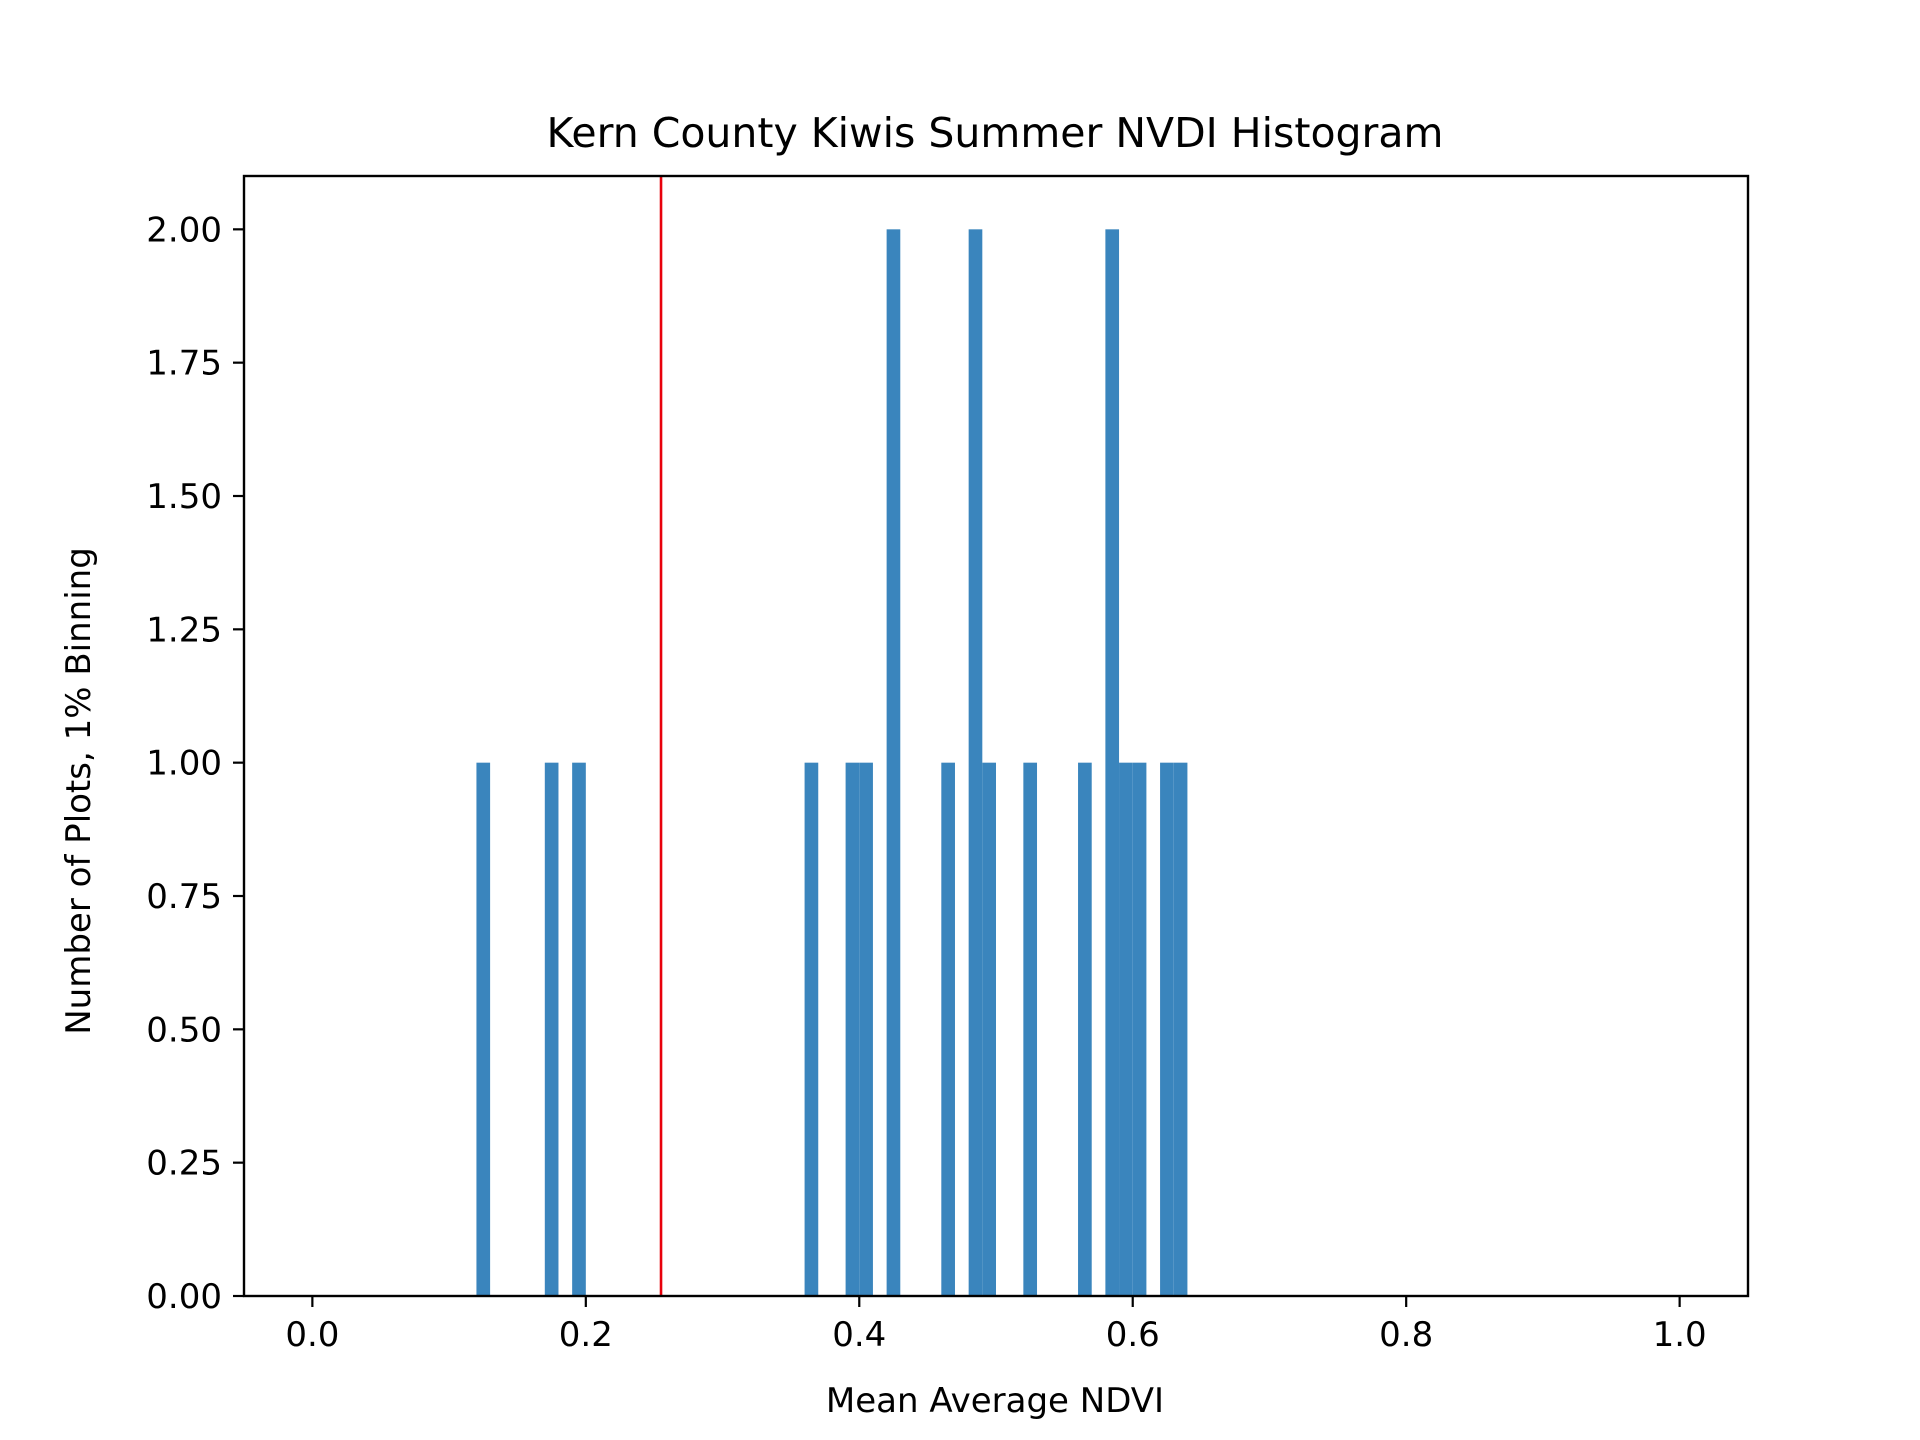 This screenshot has width=1920, height=1440. Describe the element at coordinates (859, 1335) in the screenshot. I see `x-tick-label: 0.4` at that location.